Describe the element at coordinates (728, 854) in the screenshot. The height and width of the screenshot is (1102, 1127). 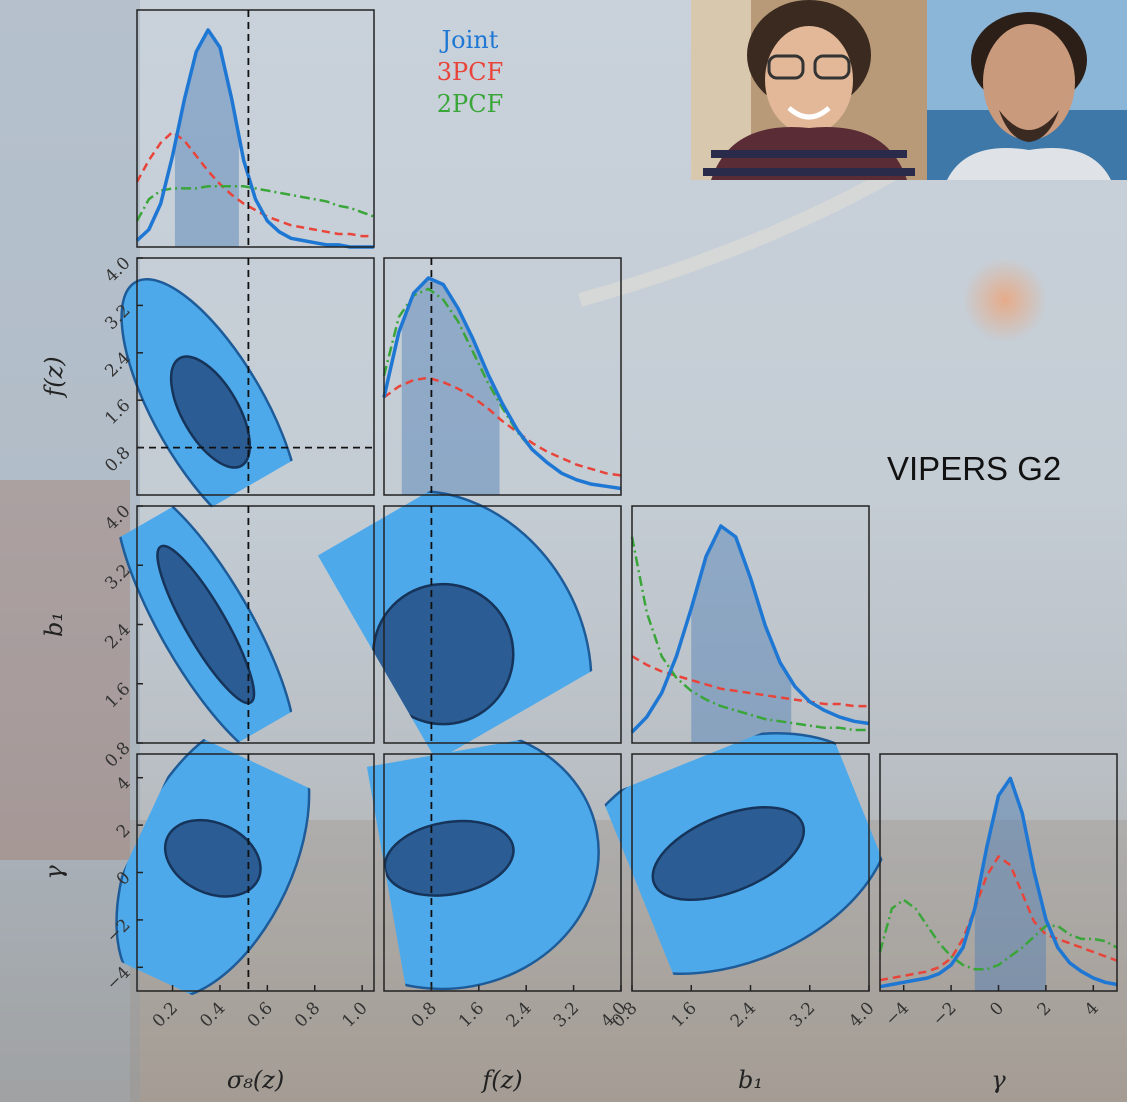
I see `contour-68-b1-gamma` at that location.